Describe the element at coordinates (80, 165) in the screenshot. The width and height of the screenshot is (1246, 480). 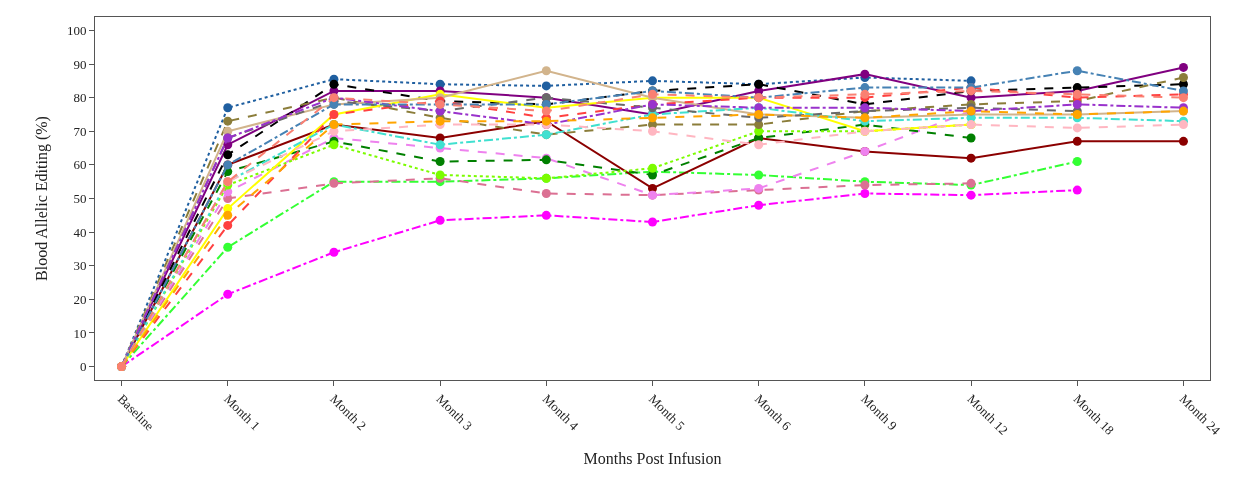
I see `y-tick-label: 60` at that location.